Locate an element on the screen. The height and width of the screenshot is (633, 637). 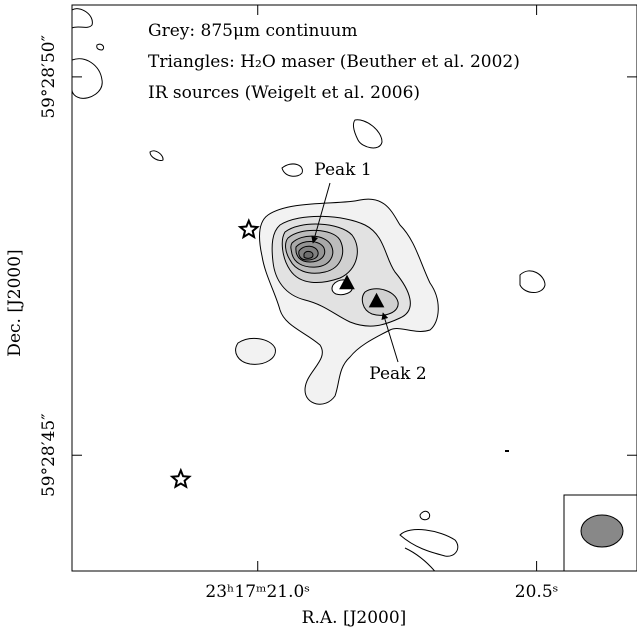
annotation: Peak 1 is located at coordinates (342, 170).